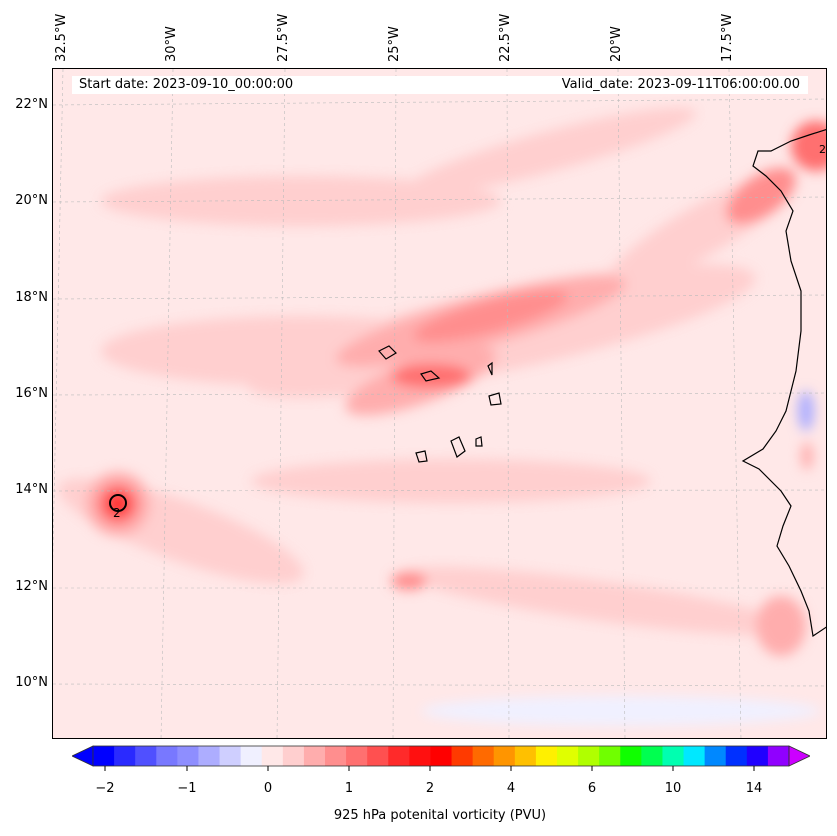  What do you see at coordinates (186, 84) in the screenshot?
I see `start-date: Start date: 2023-09-10_00:00:00` at bounding box center [186, 84].